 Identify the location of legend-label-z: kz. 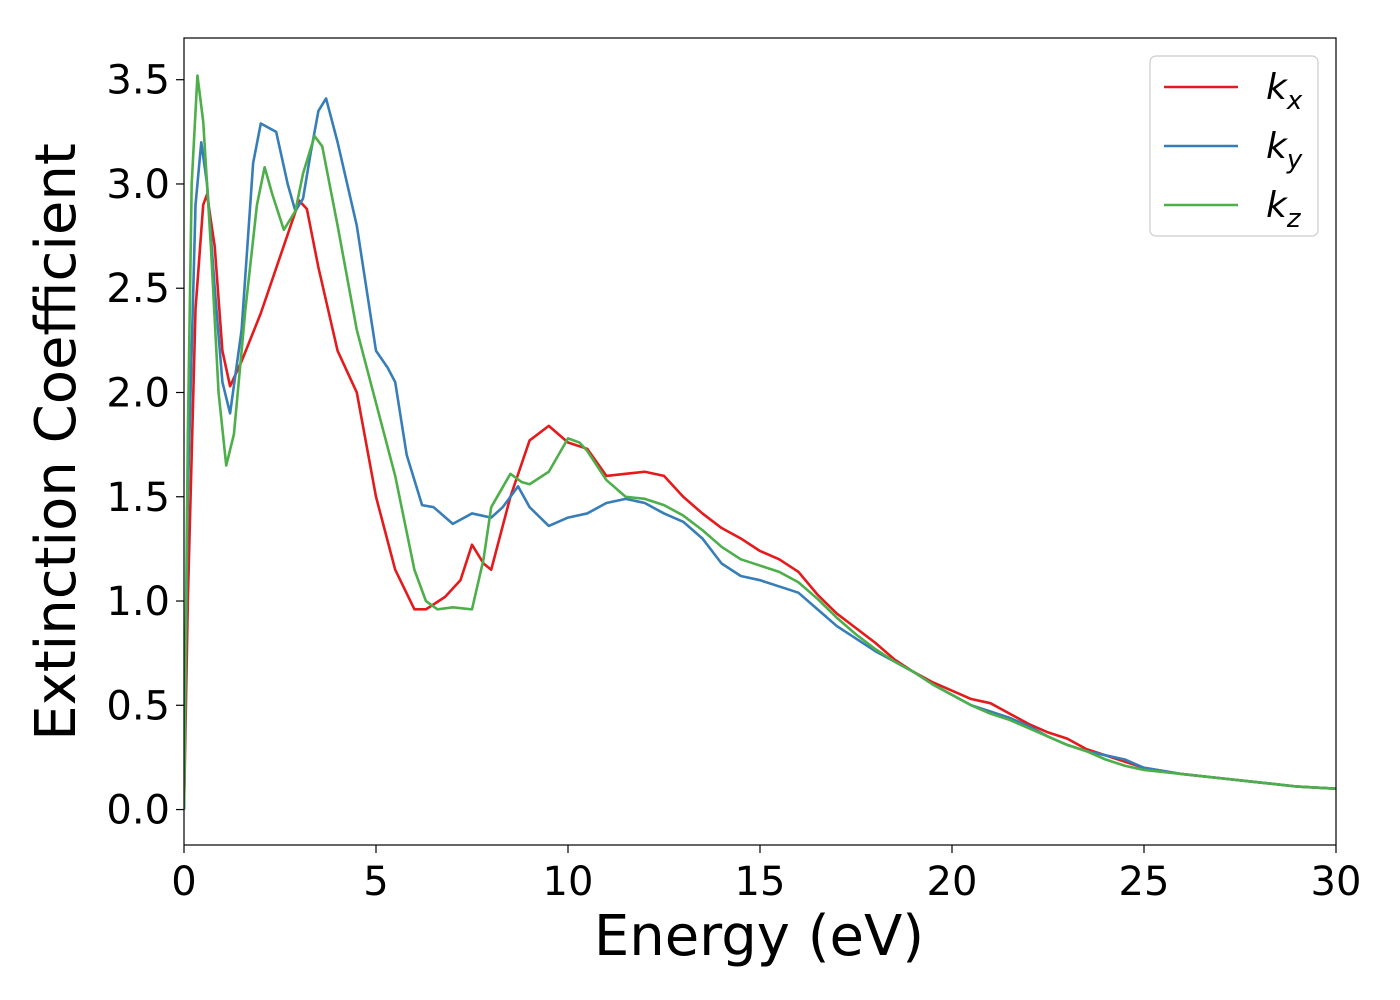
(1284, 209).